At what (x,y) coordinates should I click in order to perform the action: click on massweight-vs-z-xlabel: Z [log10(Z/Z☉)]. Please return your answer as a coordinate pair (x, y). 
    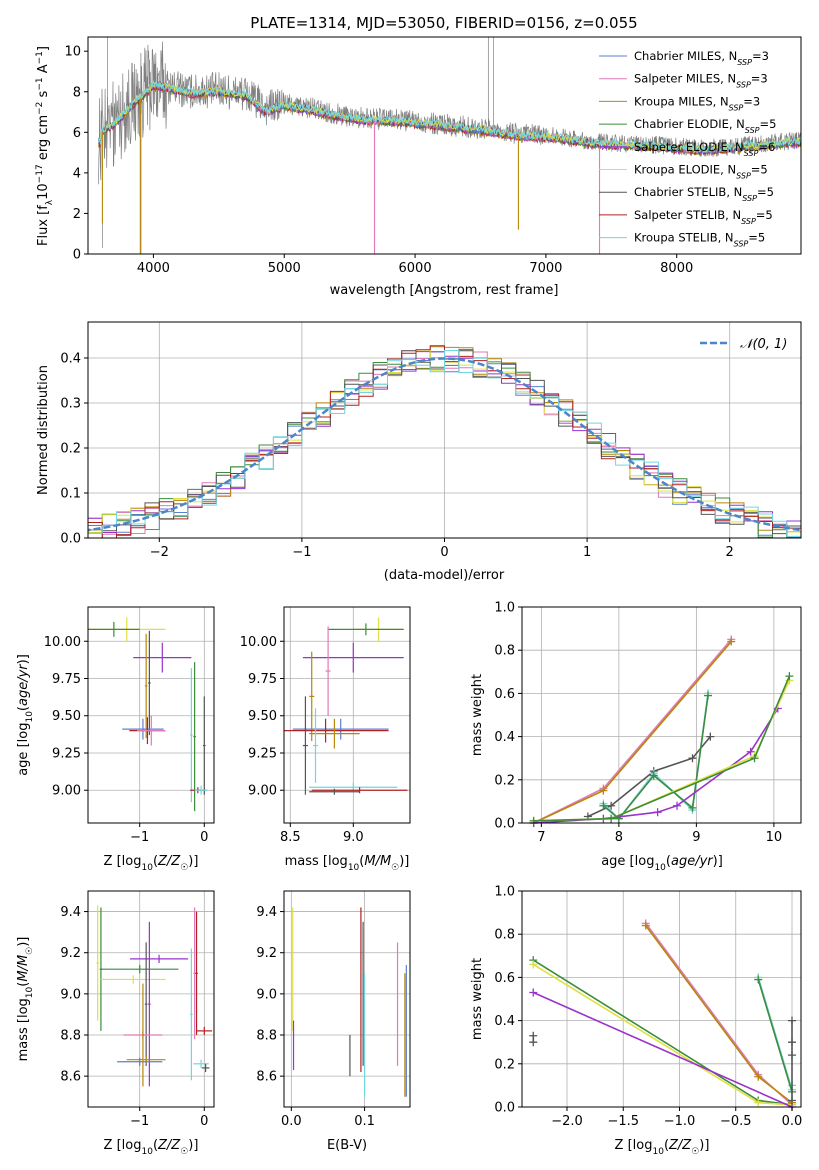
    Looking at the image, I should click on (662, 1147).